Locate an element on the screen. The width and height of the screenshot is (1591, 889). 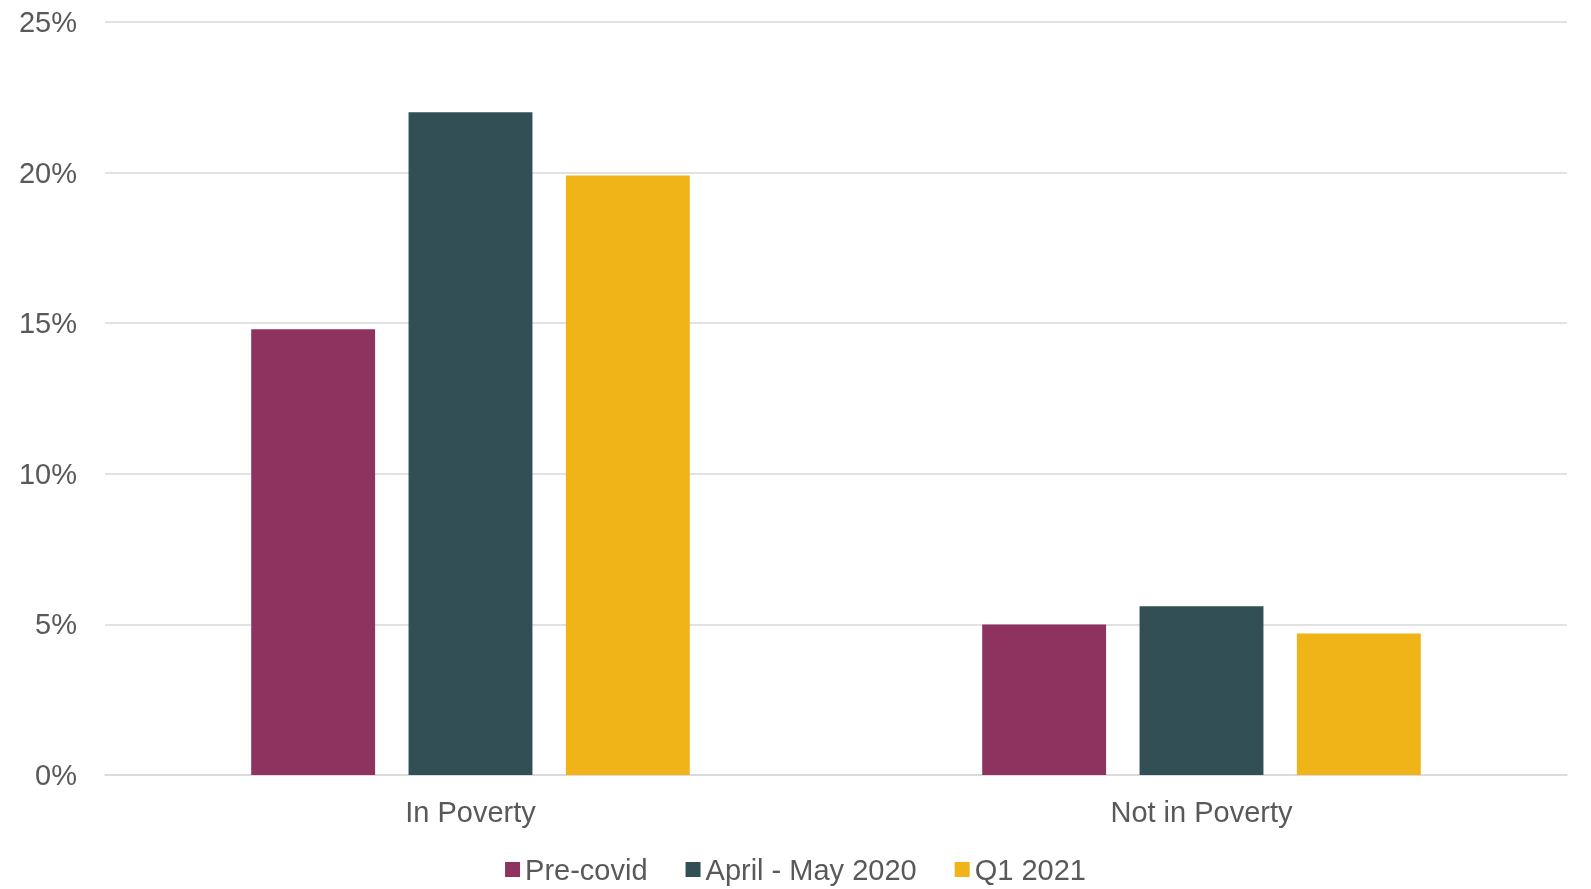
y-tick-label: 0% is located at coordinates (56, 775).